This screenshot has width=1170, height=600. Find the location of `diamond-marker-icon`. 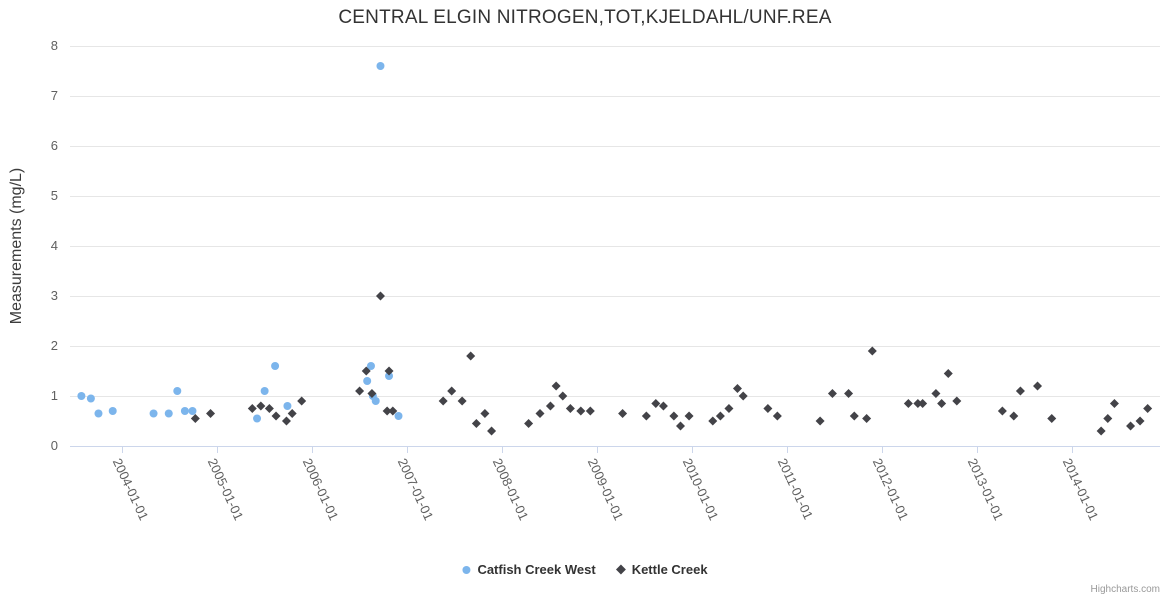

diamond-marker-icon is located at coordinates (621, 569).